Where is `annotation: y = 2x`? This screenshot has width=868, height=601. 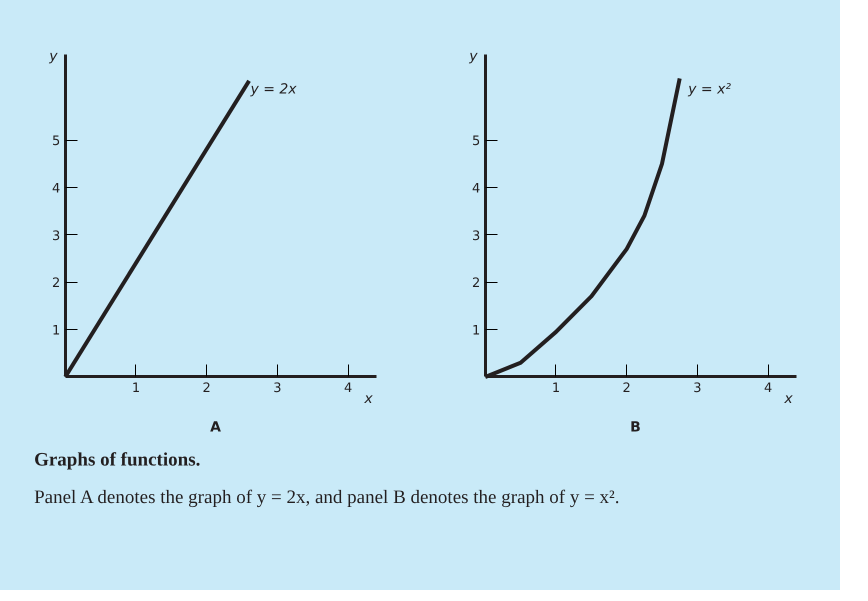 annotation: y = 2x is located at coordinates (273, 89).